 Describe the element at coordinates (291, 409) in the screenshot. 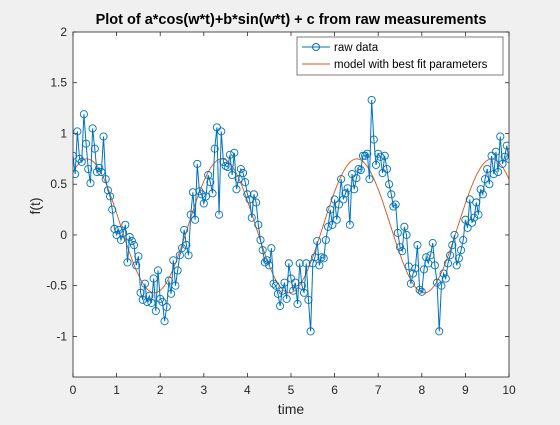

I see `x-axis-label: time` at that location.